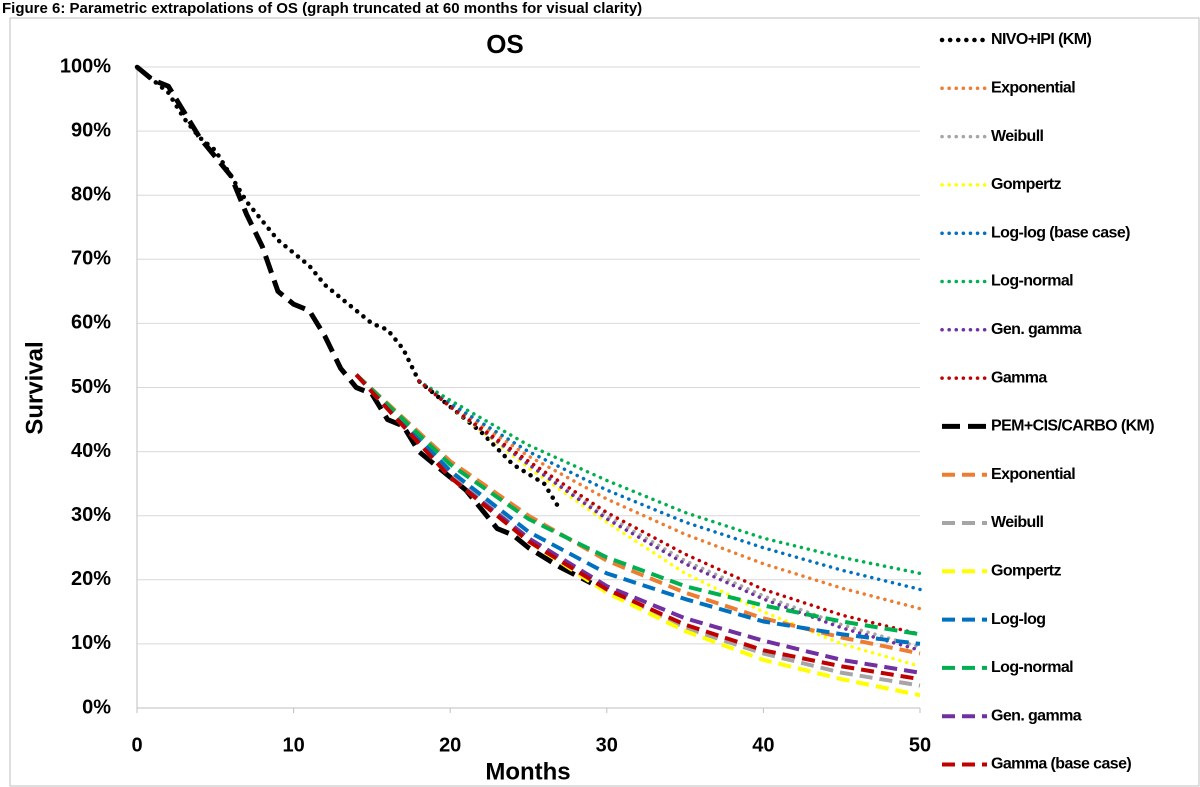  What do you see at coordinates (91, 259) in the screenshot?
I see `y-tick-label: 70%` at bounding box center [91, 259].